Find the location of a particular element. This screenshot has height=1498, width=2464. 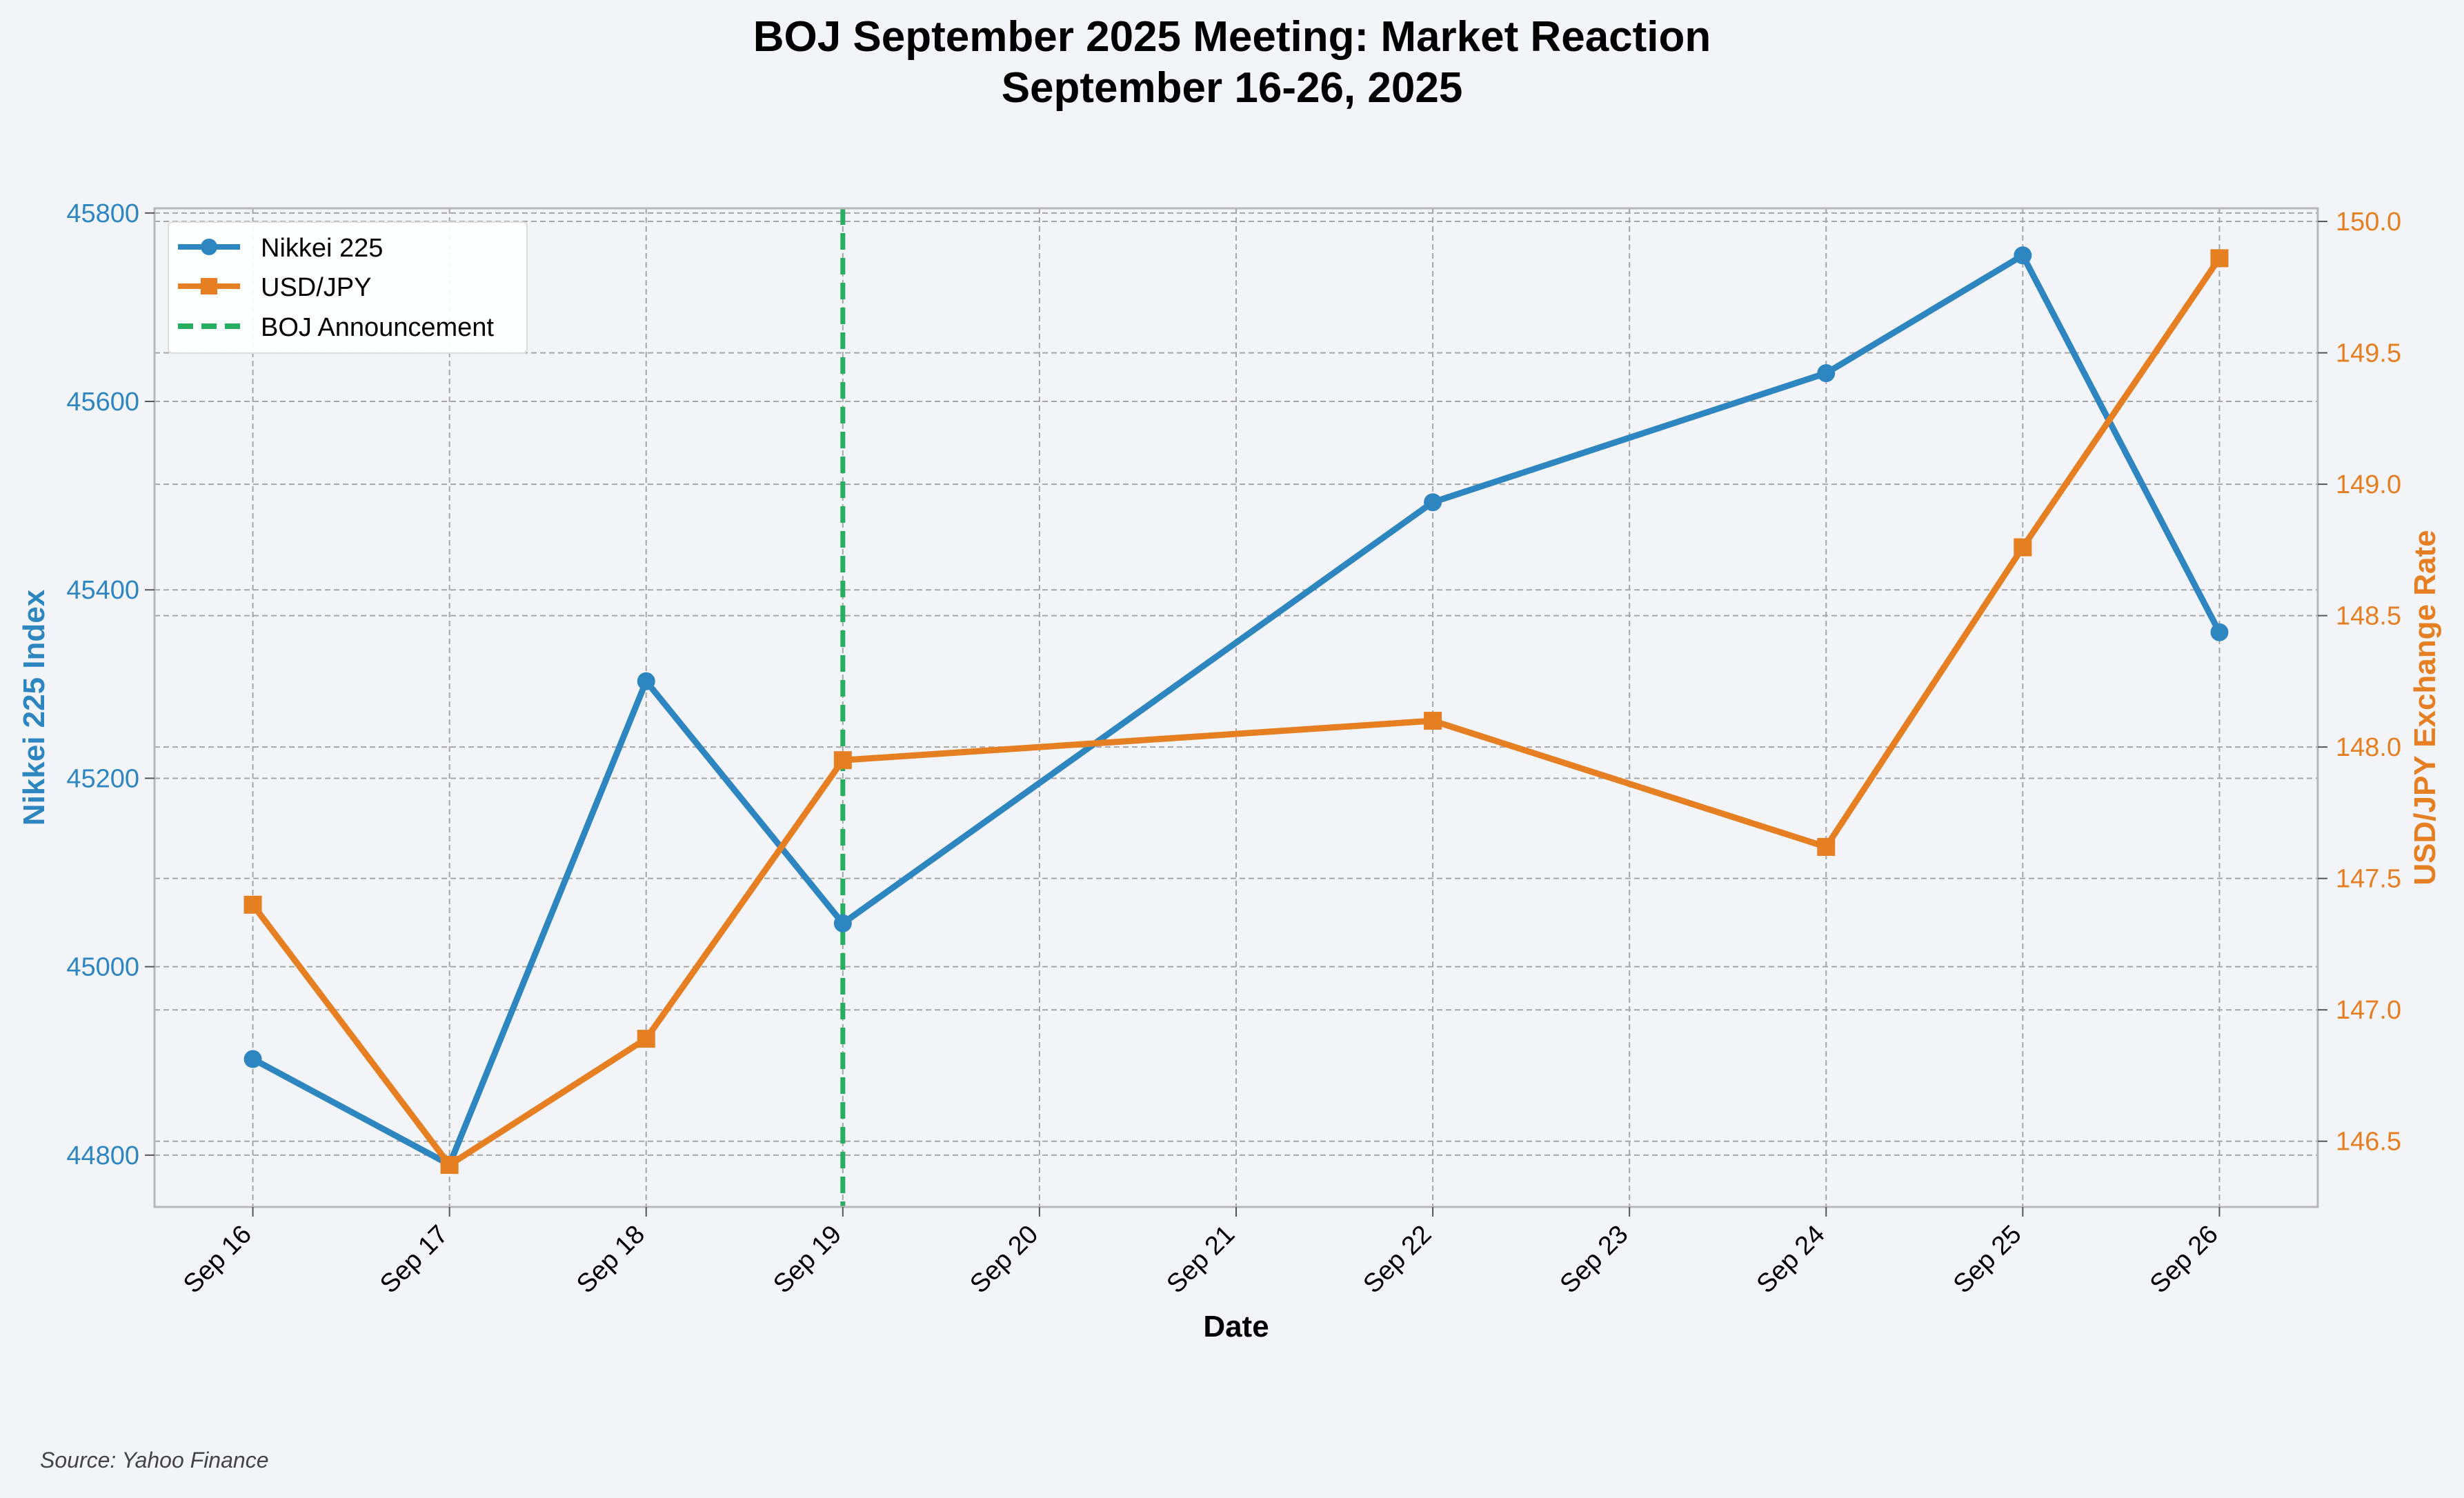

x-axis-label: Date is located at coordinates (1236, 1327).